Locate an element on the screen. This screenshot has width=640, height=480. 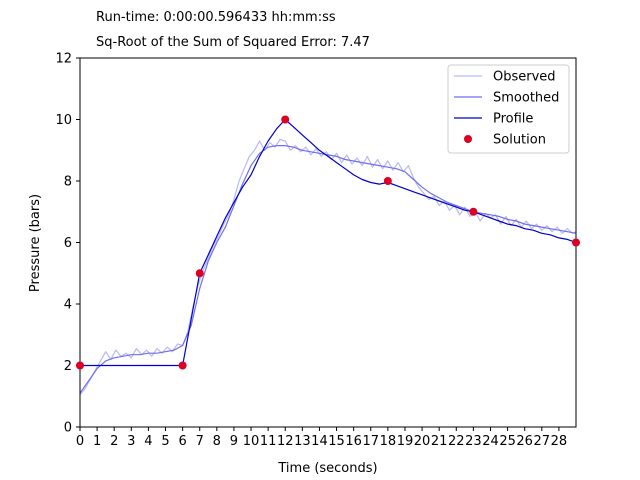
x-tick-label: 1 is located at coordinates (97, 441).